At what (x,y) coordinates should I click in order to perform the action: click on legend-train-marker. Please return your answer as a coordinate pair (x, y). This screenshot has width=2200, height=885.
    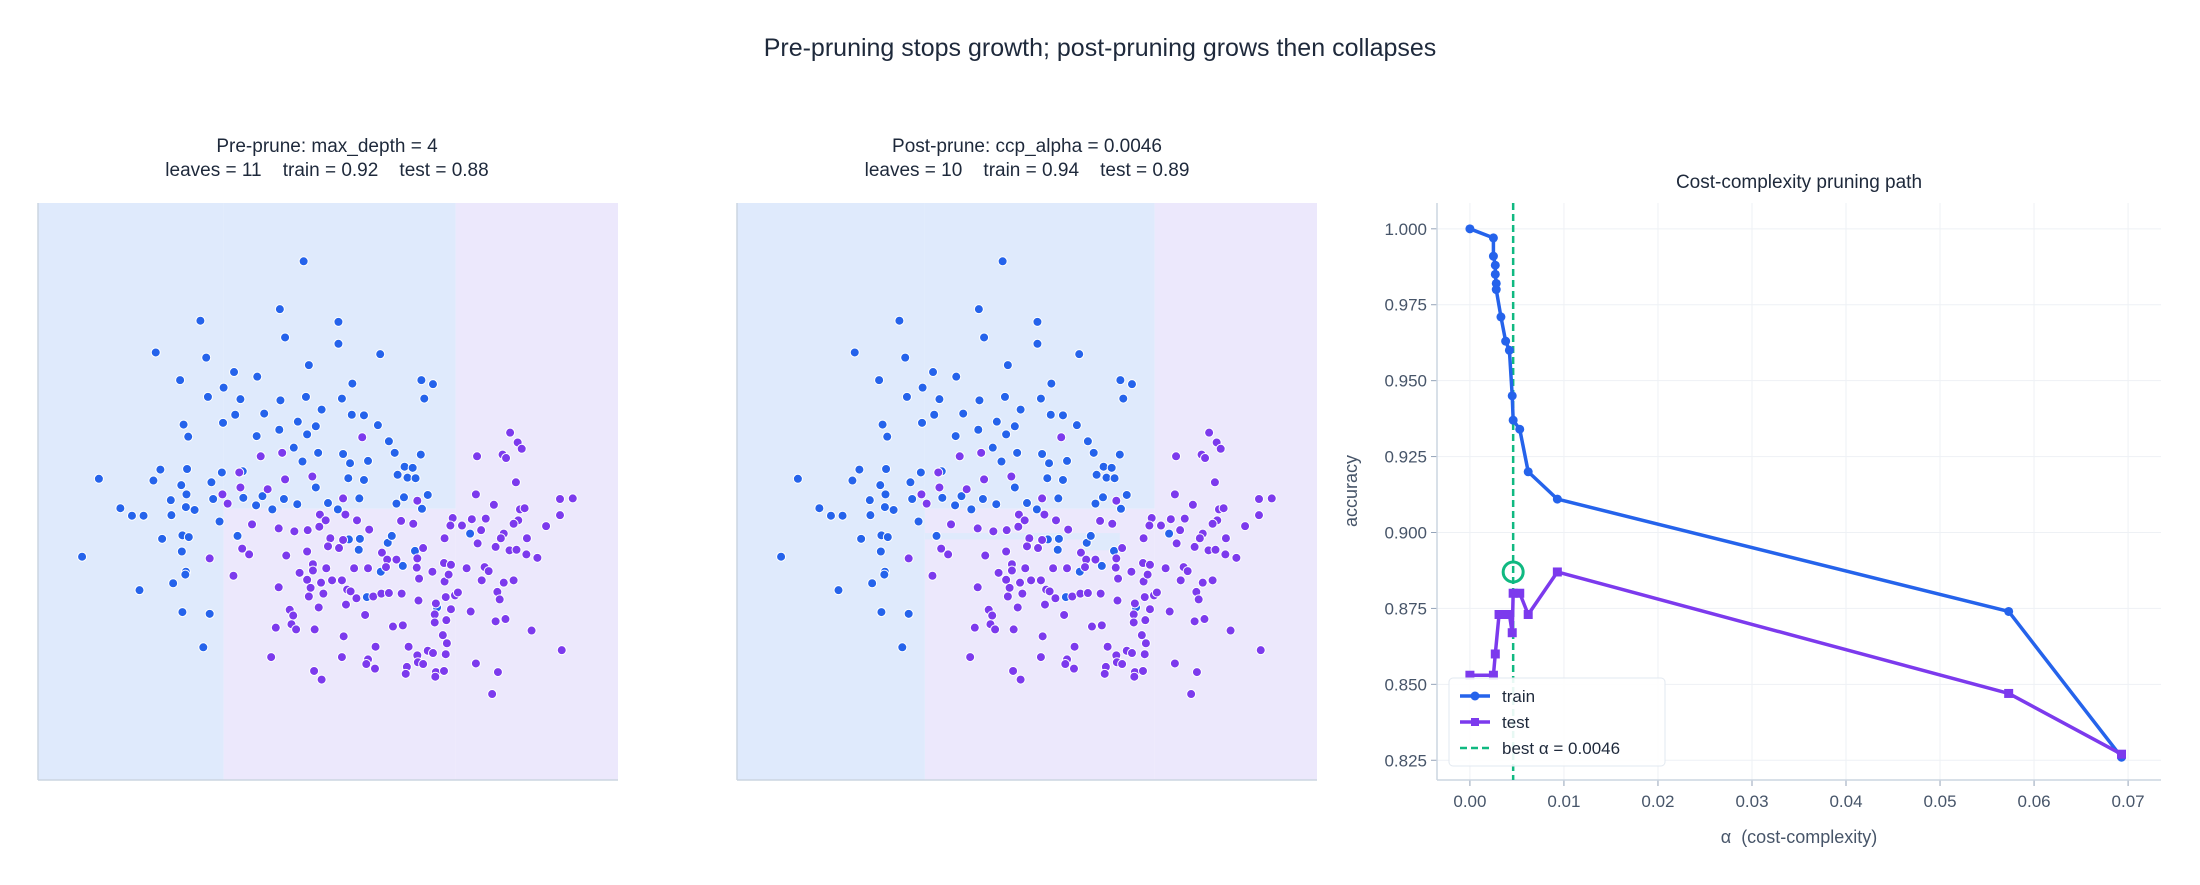
    Looking at the image, I should click on (1475, 696).